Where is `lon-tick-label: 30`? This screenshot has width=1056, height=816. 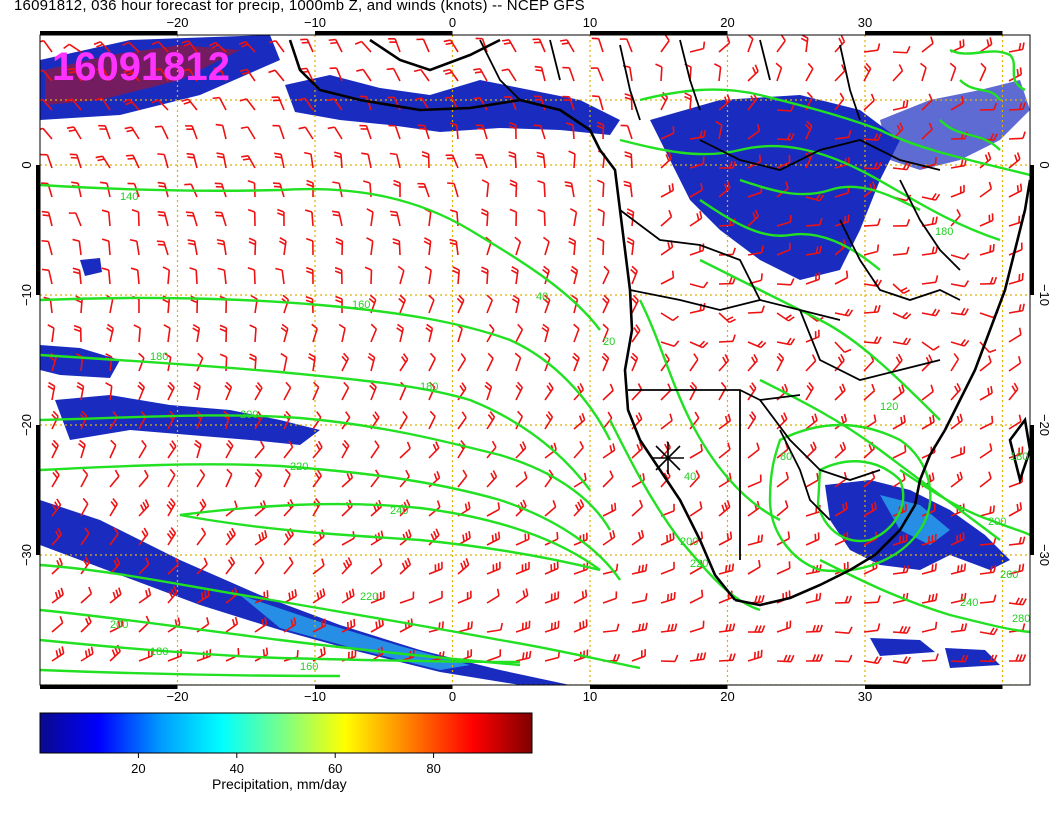 lon-tick-label: 30 is located at coordinates (865, 696).